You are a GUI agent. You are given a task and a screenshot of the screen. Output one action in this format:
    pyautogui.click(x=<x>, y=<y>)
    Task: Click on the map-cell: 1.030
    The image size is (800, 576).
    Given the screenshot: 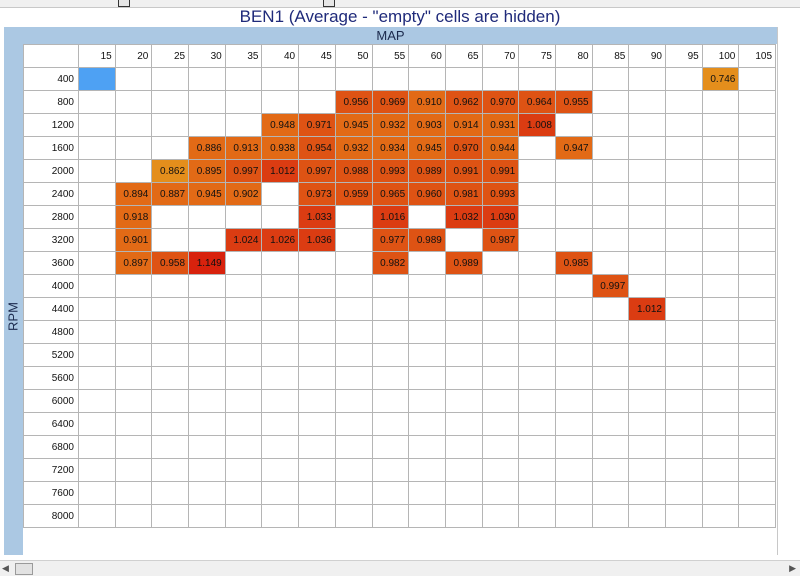 What is the action you would take?
    pyautogui.click(x=500, y=217)
    